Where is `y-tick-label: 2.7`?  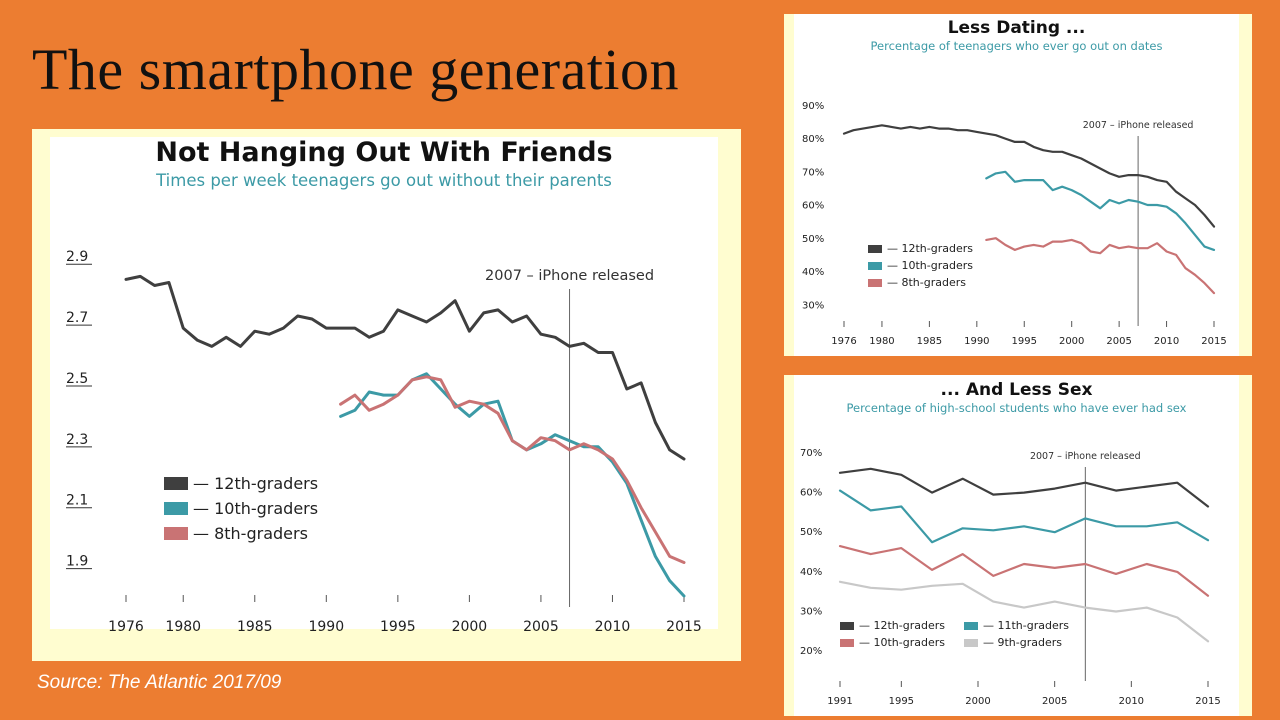
y-tick-label: 2.7 is located at coordinates (77, 318).